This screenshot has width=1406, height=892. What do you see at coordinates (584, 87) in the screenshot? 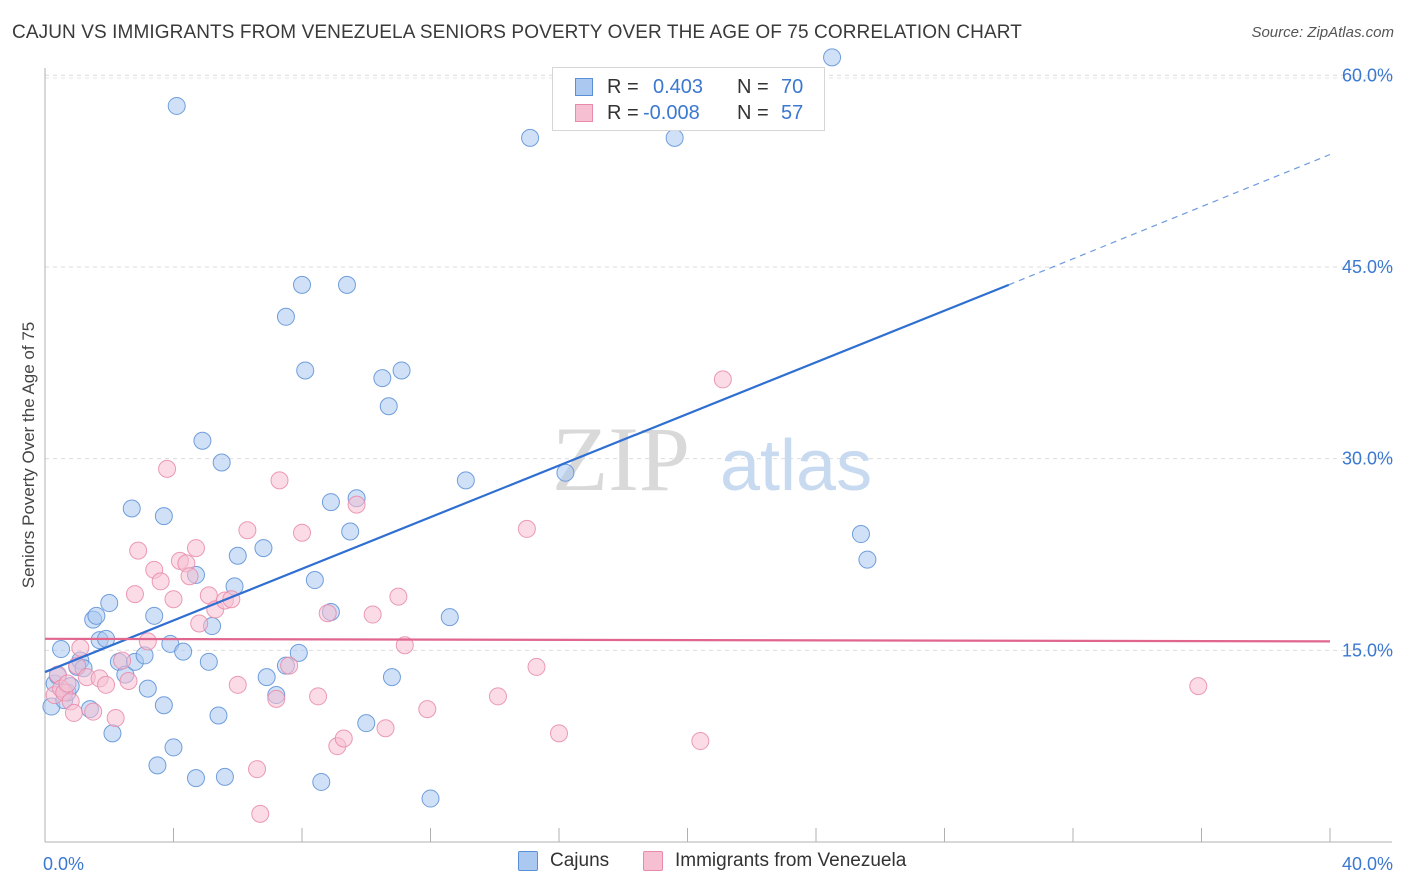
I see `cajun-swatch` at bounding box center [584, 87].